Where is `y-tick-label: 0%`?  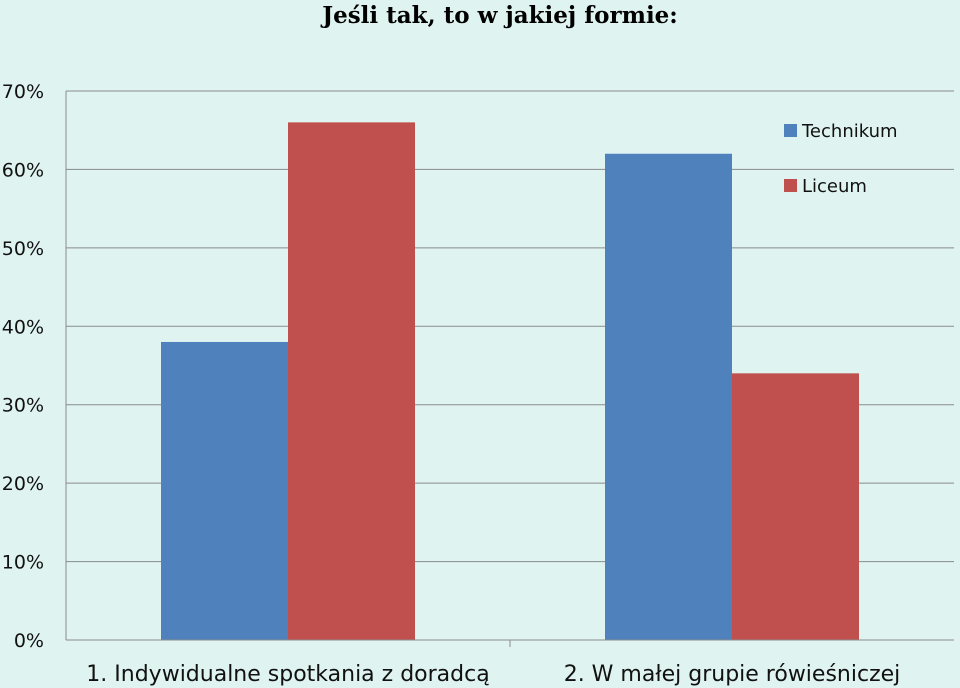 y-tick-label: 0% is located at coordinates (29, 641).